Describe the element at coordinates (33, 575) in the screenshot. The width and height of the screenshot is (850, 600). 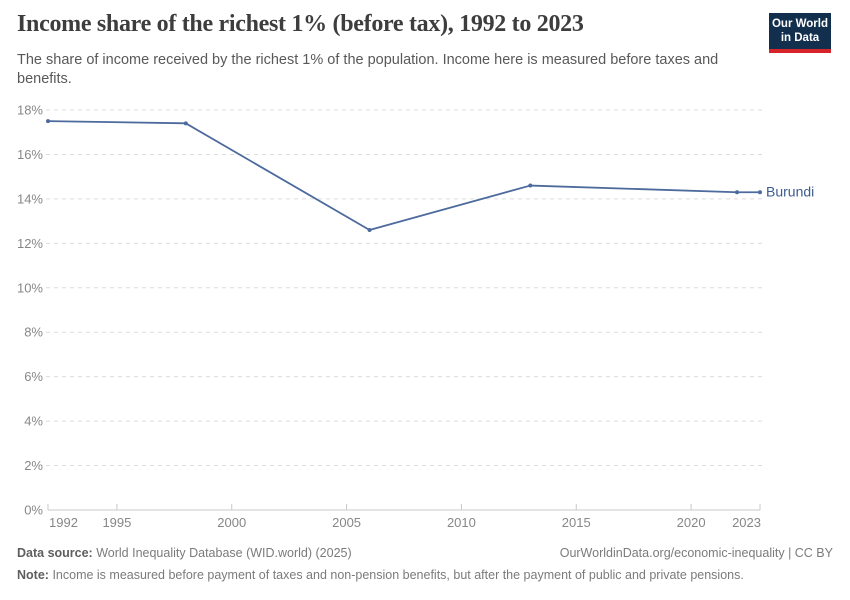
I see `footer-note-label: Note:` at that location.